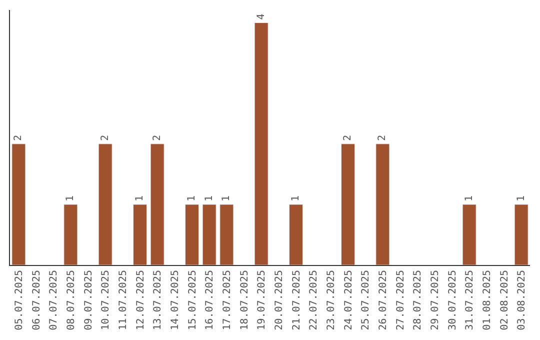 The width and height of the screenshot is (540, 340). What do you see at coordinates (487, 300) in the screenshot?
I see `x-tick-label: 01.08.2025` at bounding box center [487, 300].